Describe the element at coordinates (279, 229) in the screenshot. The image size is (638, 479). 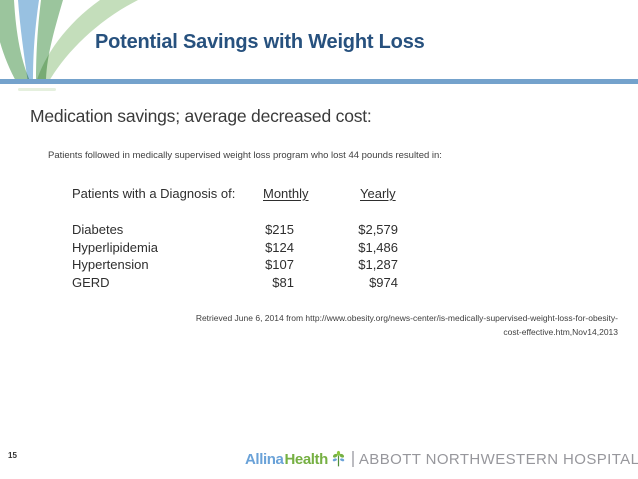
I see `monthly-cell: $215` at that location.